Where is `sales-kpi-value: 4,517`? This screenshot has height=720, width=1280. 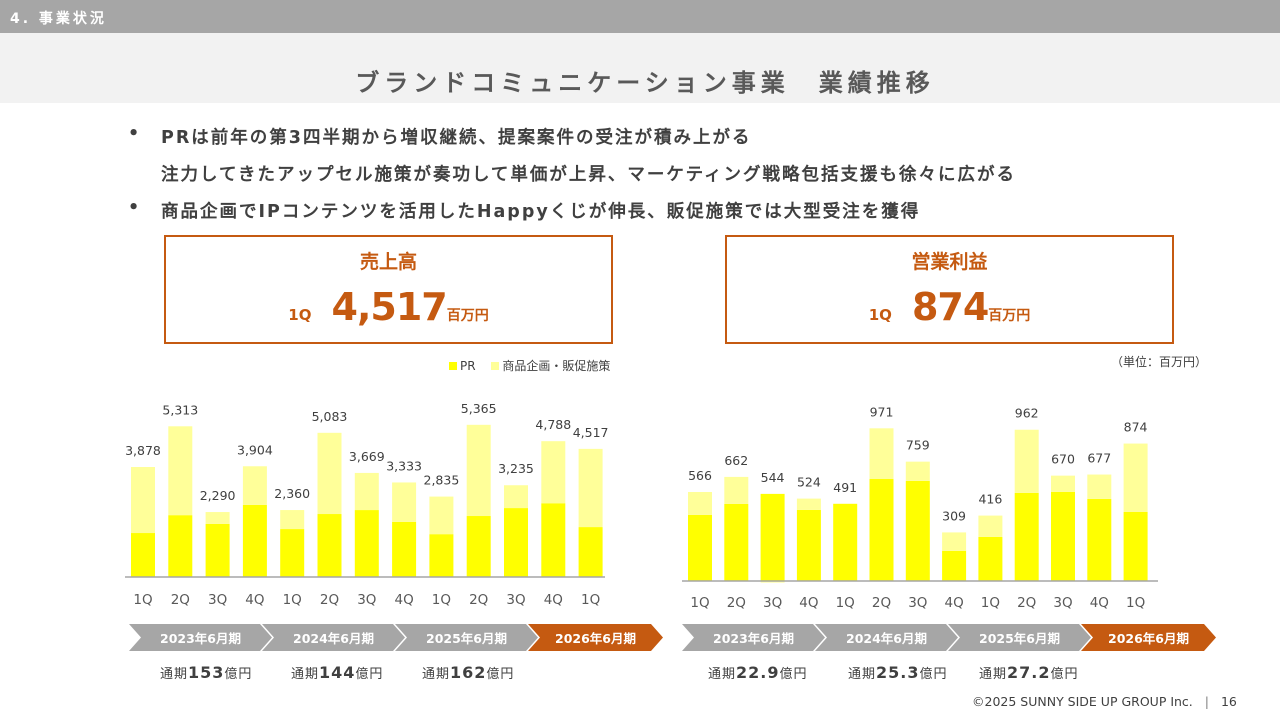
sales-kpi-value: 4,517 is located at coordinates (389, 307).